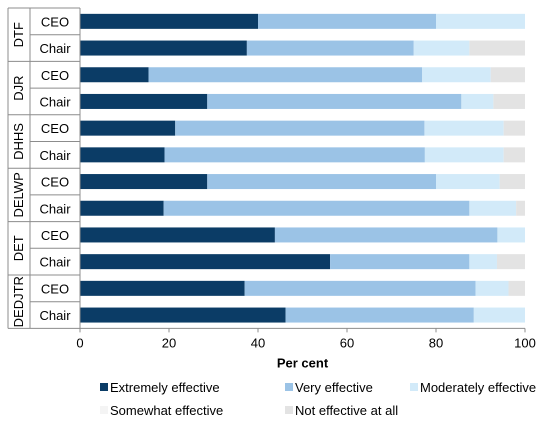 The width and height of the screenshot is (542, 428). I want to click on group-label: DEDJTR, so click(18, 301).